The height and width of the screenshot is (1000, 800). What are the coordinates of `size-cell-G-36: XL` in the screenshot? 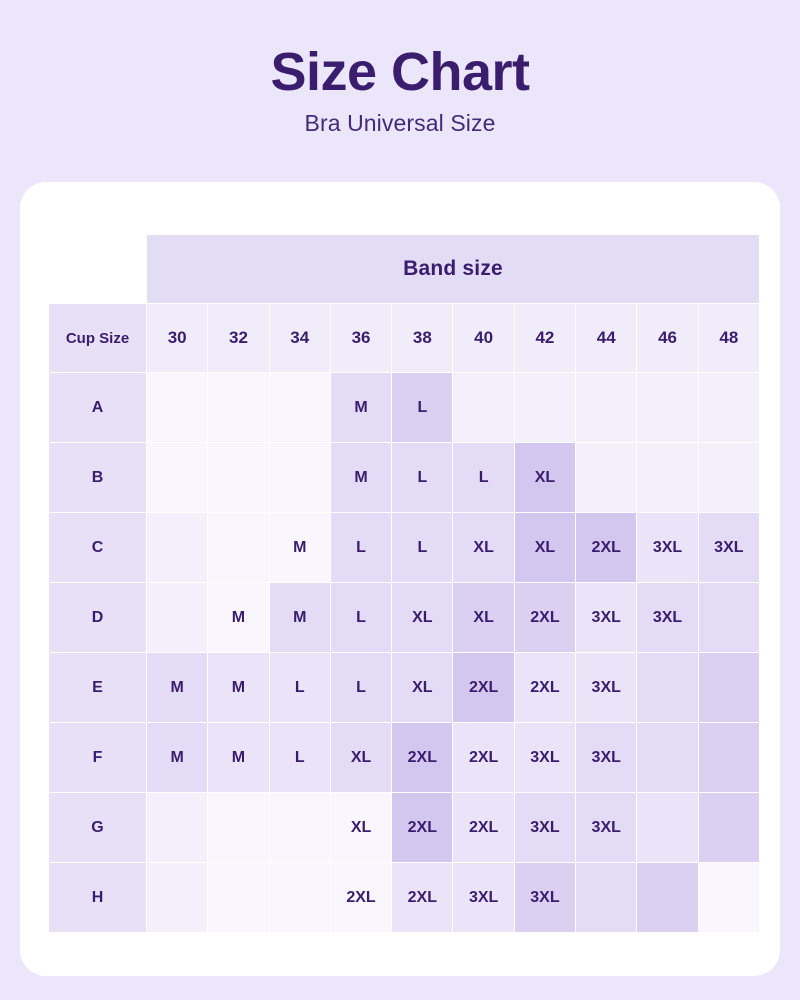 It's located at (361, 827).